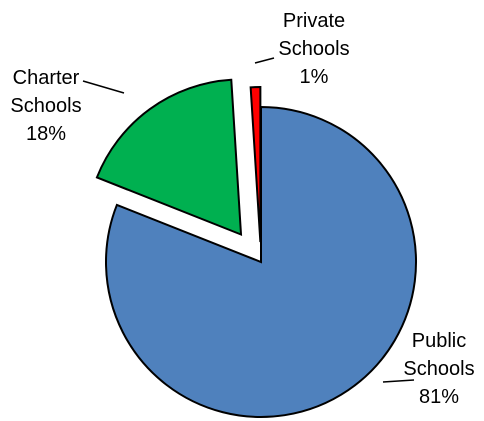 The height and width of the screenshot is (421, 484). Describe the element at coordinates (264, 60) in the screenshot. I see `leader-line-private` at that location.